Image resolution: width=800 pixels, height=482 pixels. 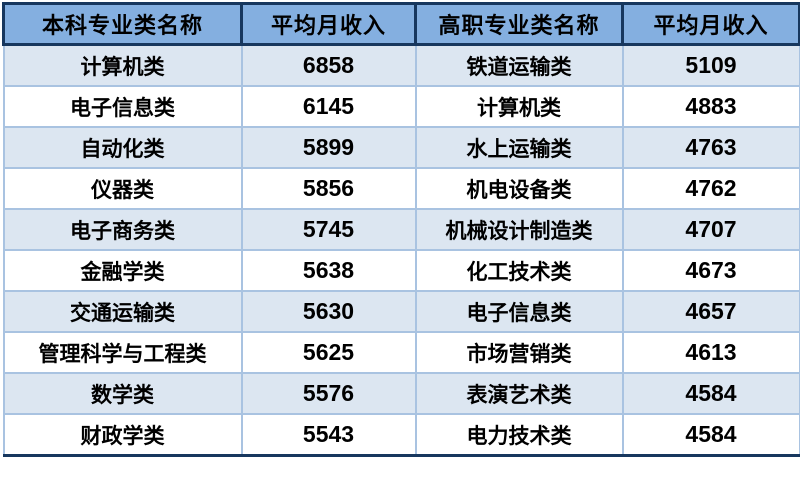 What do you see at coordinates (328, 435) in the screenshot?
I see `undergrad-income-cell: 5543` at bounding box center [328, 435].